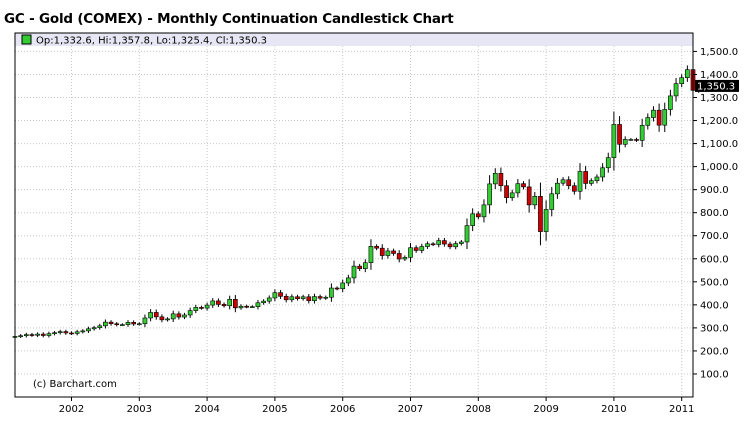 The image size is (750, 430). I want to click on y-tick-label: 1,100.0, so click(719, 144).